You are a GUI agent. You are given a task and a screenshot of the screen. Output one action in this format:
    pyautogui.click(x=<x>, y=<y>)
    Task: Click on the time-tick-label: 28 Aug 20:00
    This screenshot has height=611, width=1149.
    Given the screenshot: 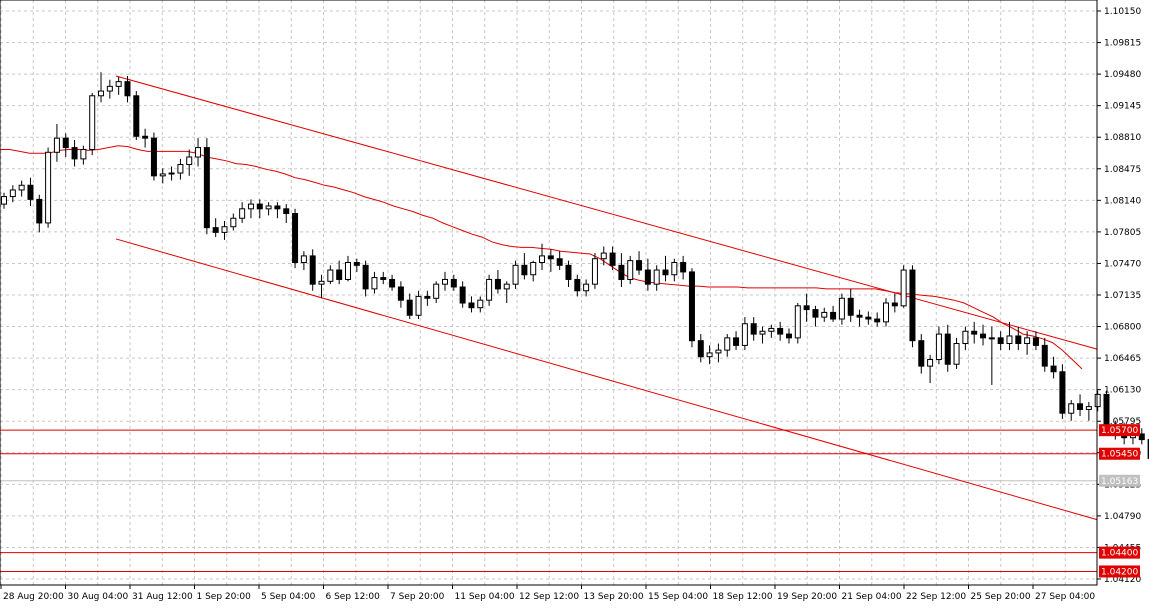 What is the action you would take?
    pyautogui.click(x=33, y=597)
    